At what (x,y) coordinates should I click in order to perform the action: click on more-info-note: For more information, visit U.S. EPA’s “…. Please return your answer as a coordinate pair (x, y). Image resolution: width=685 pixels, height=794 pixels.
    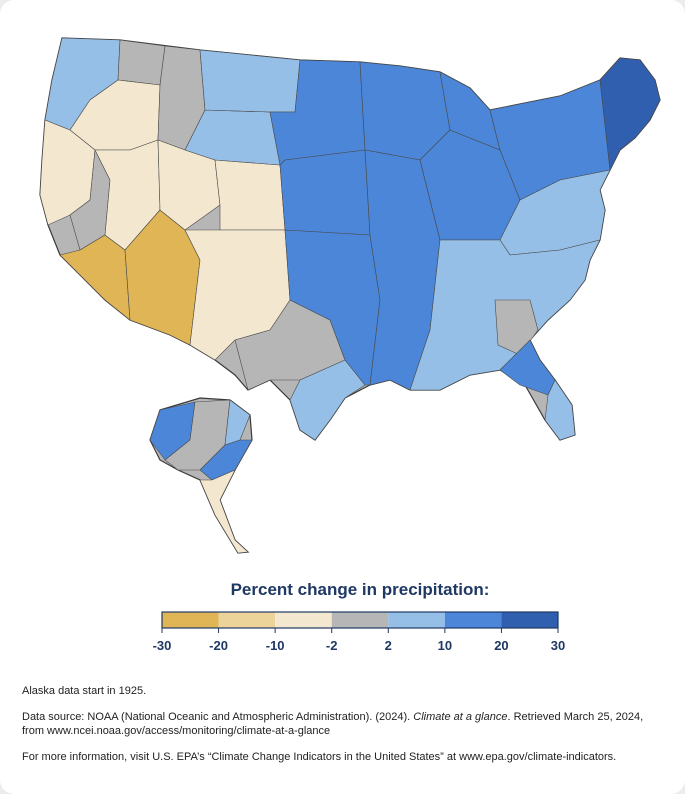
    Looking at the image, I should click on (319, 757).